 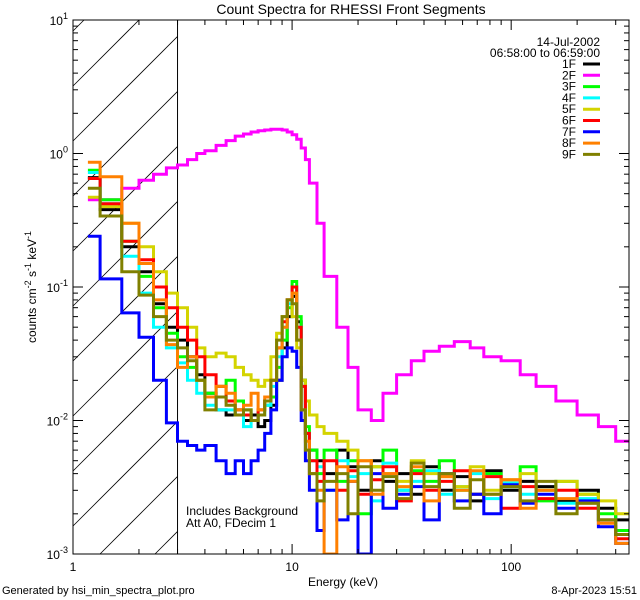 What do you see at coordinates (569, 64) in the screenshot?
I see `legend-label-1F: 1F` at bounding box center [569, 64].